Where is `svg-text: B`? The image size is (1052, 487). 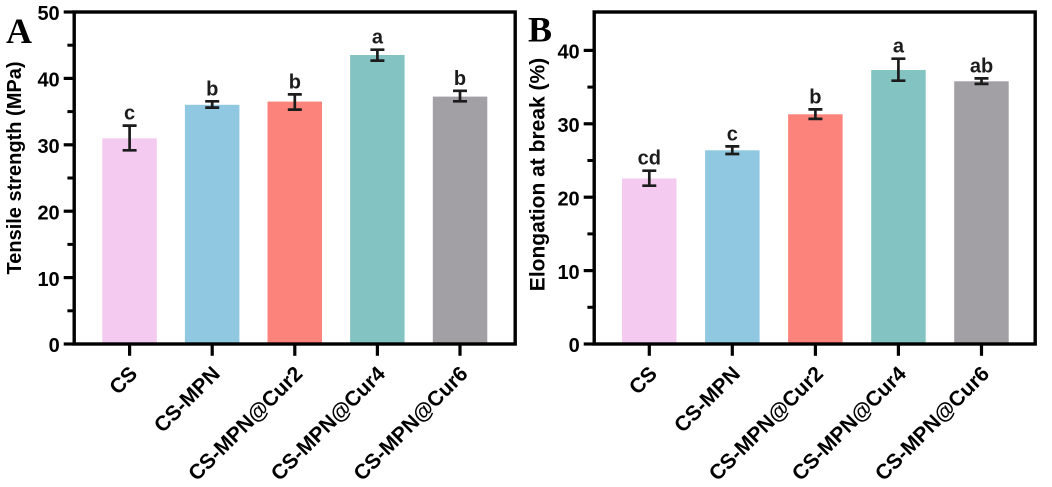 svg-text: B is located at coordinates (540, 30).